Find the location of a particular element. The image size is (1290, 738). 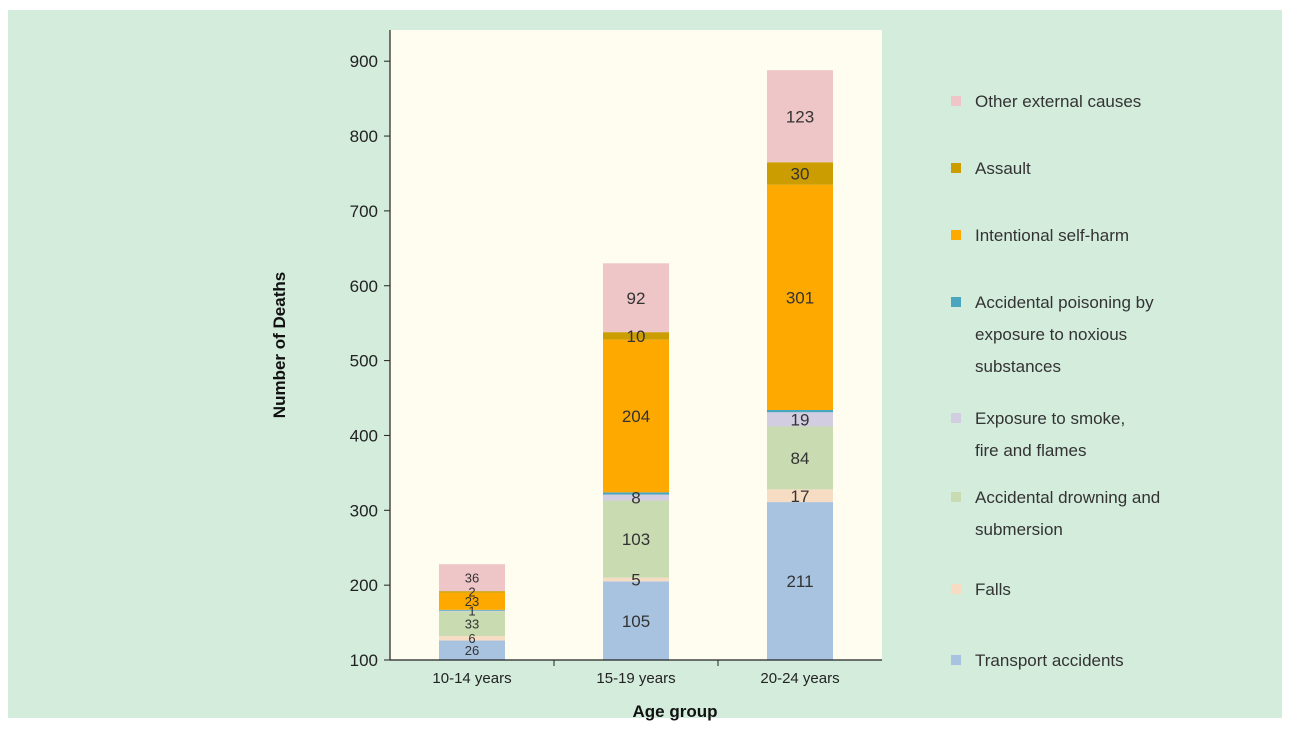

data-label-transport-accidents: 26 is located at coordinates (472, 650).